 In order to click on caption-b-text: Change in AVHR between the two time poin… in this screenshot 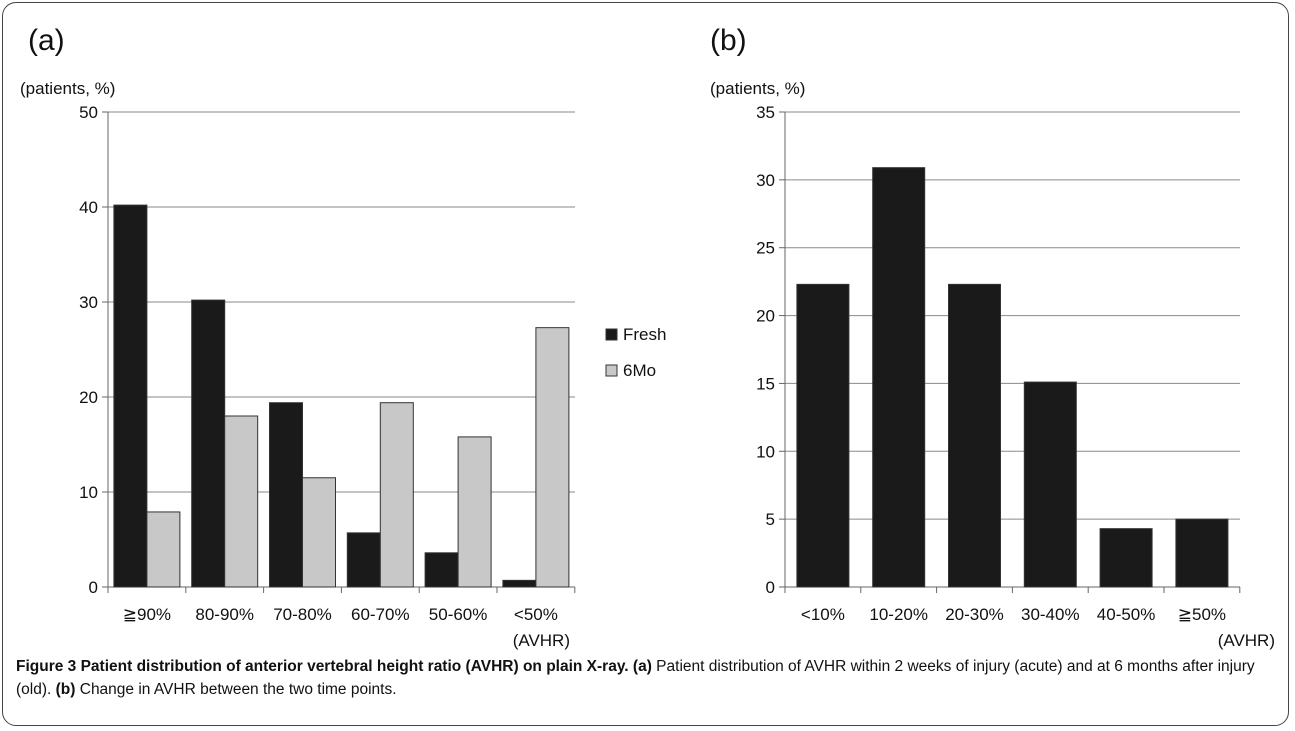, I will do `click(236, 689)`.